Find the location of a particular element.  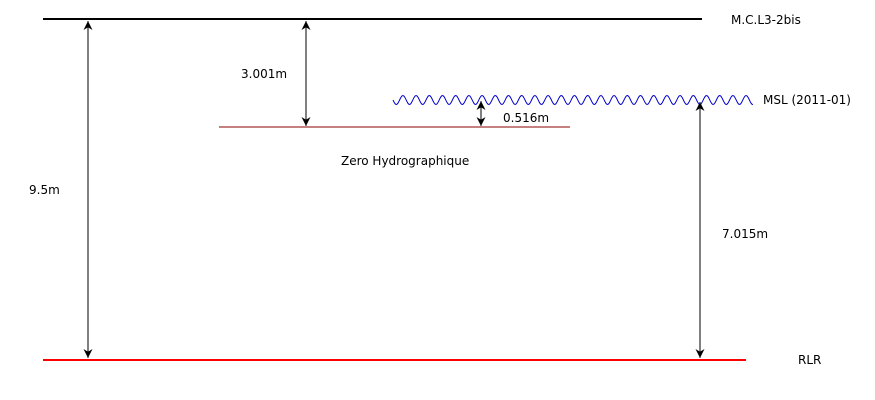

chart-datum-label: Zero Hydrographique is located at coordinates (405, 161).